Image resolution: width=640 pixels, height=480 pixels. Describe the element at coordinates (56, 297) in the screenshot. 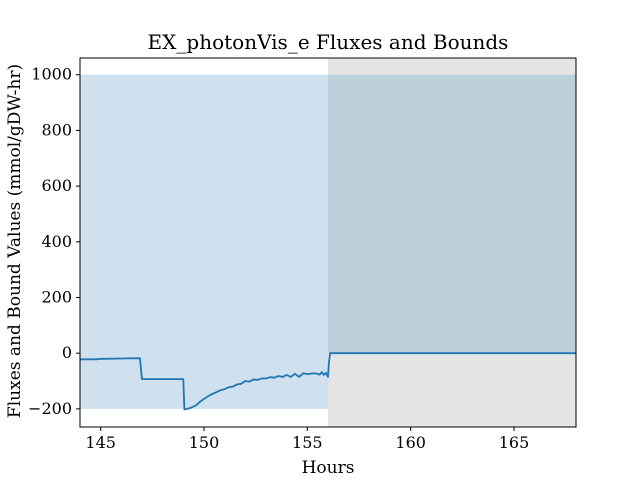

I see `y-tick-label: 200` at that location.